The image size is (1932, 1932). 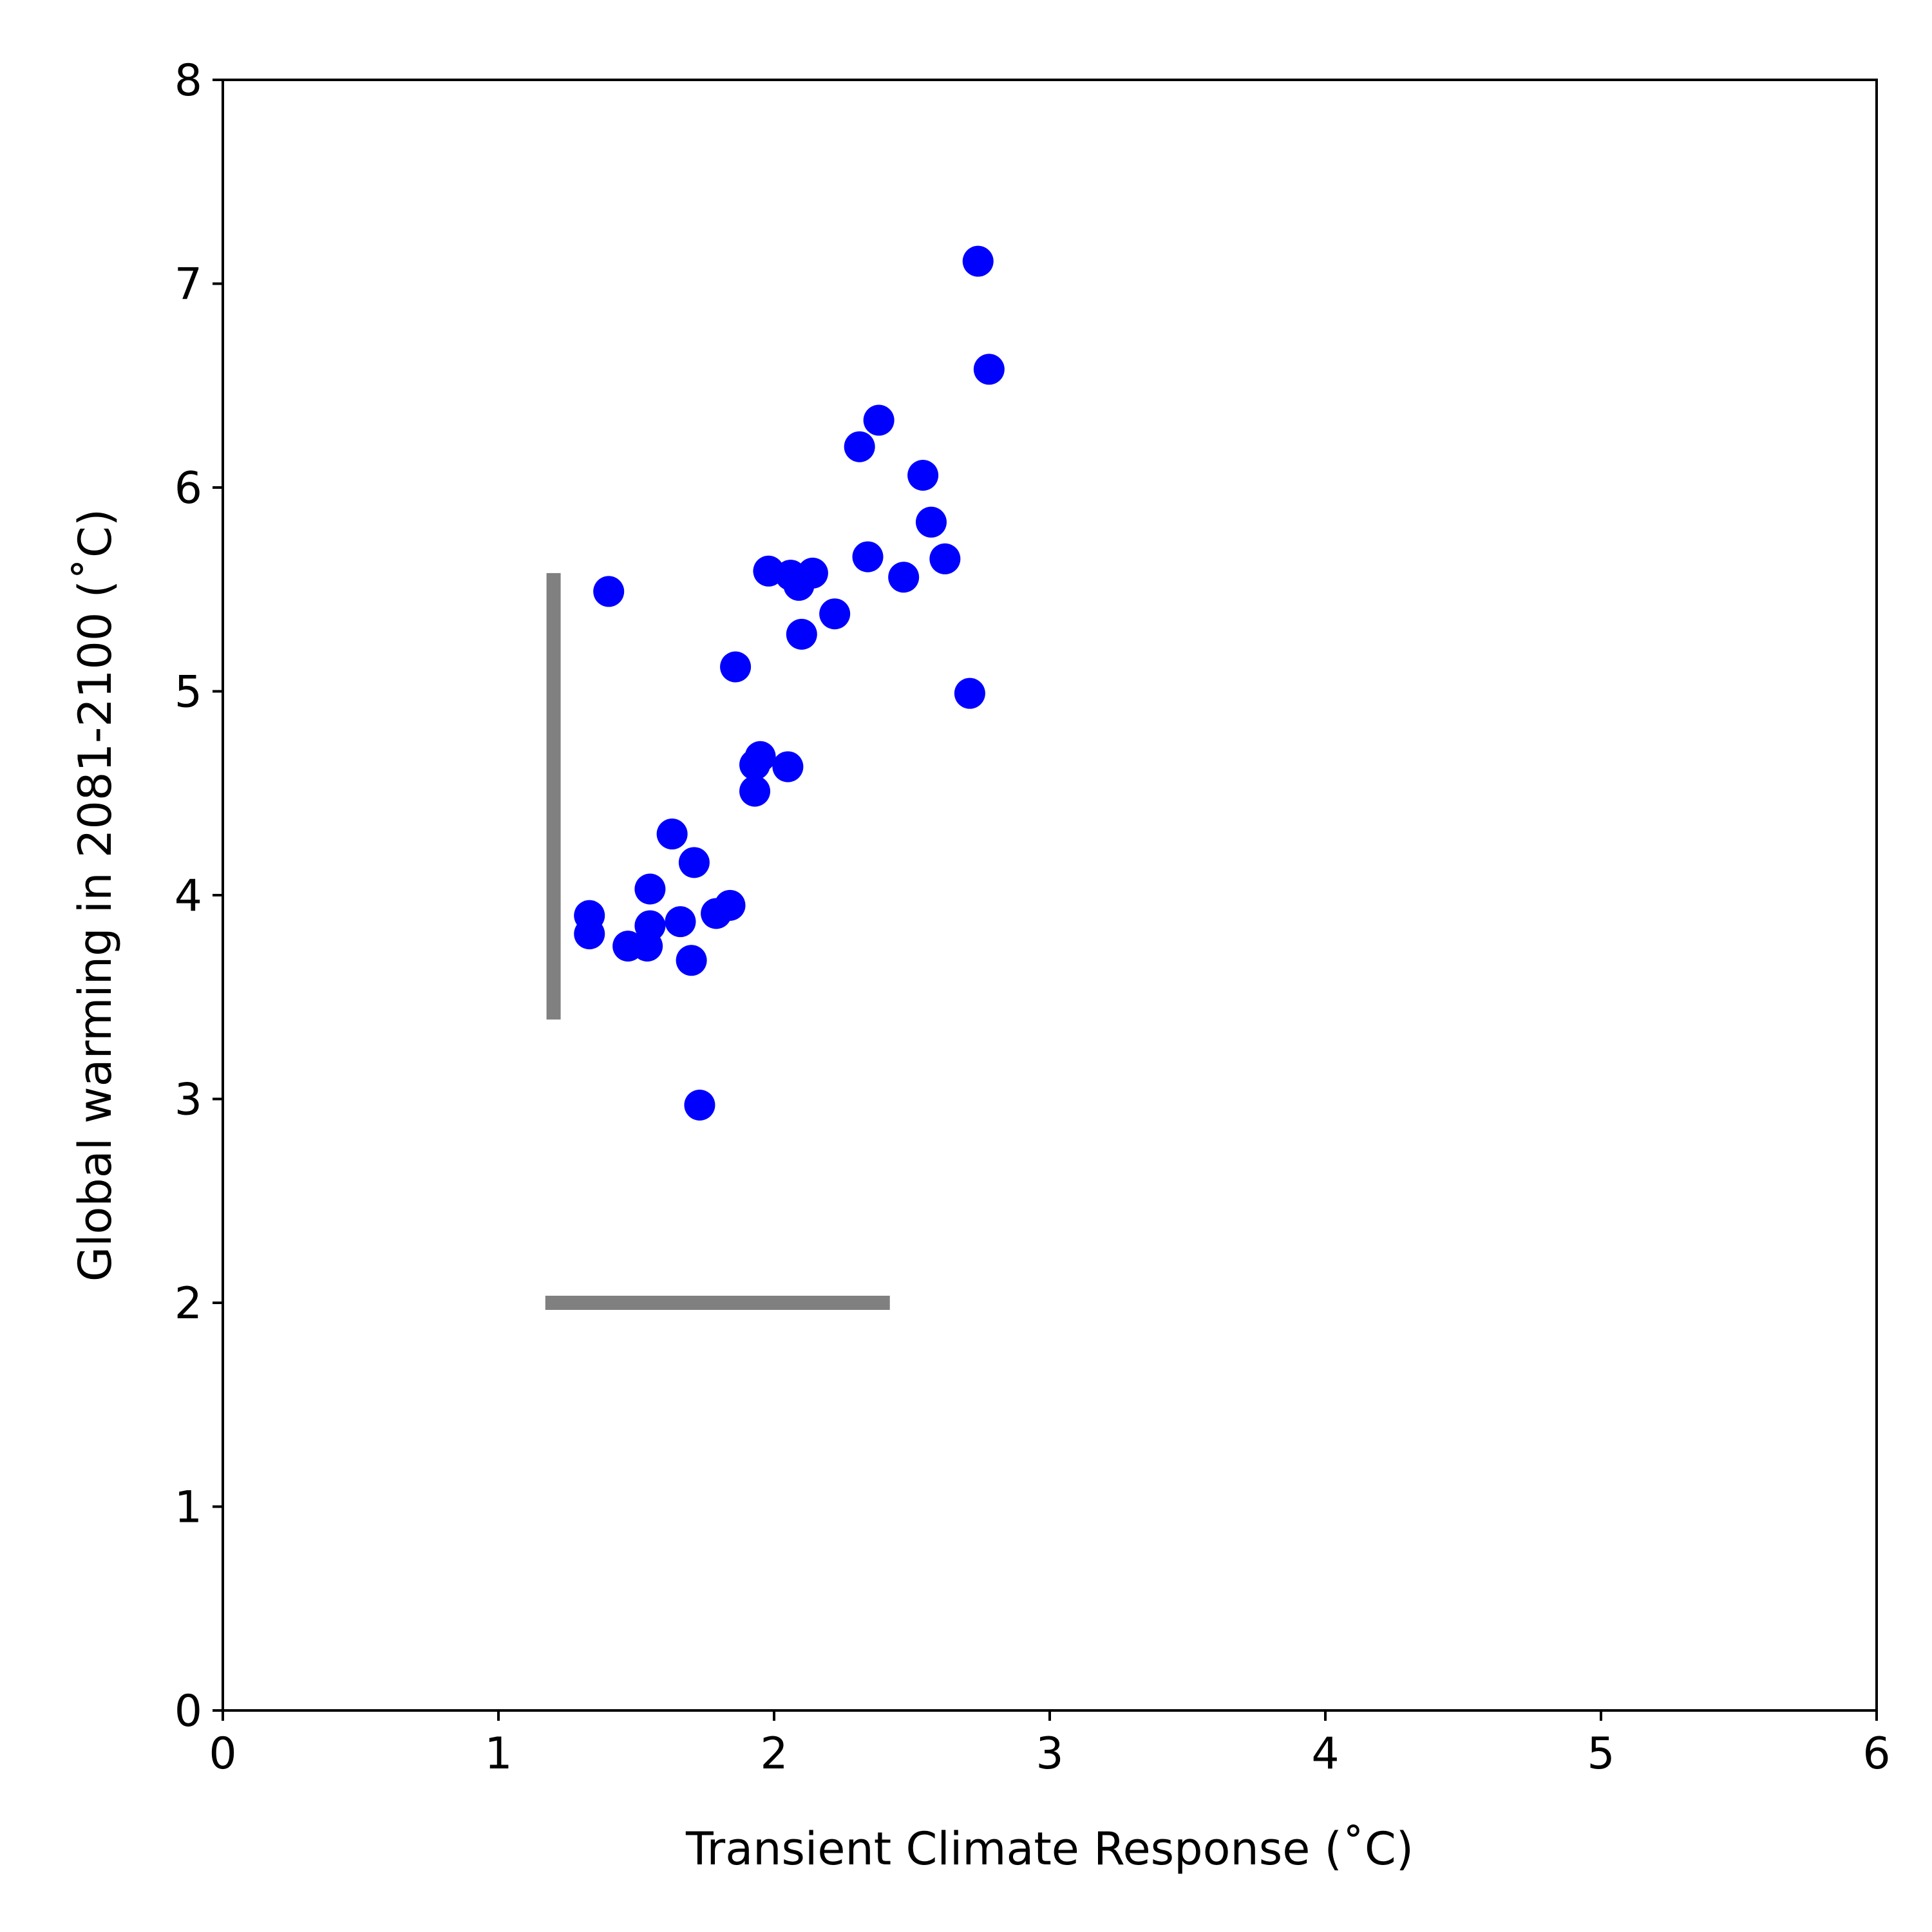 I want to click on x-tick-label: 0, so click(x=223, y=1754).